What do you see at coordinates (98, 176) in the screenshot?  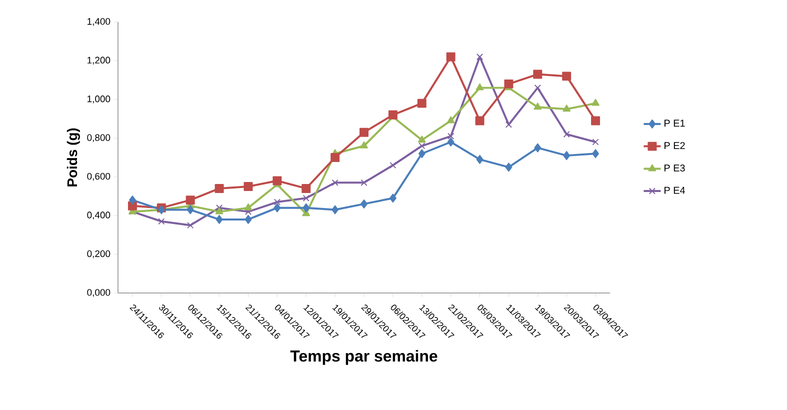 I see `y-tick-label: 0,600` at bounding box center [98, 176].